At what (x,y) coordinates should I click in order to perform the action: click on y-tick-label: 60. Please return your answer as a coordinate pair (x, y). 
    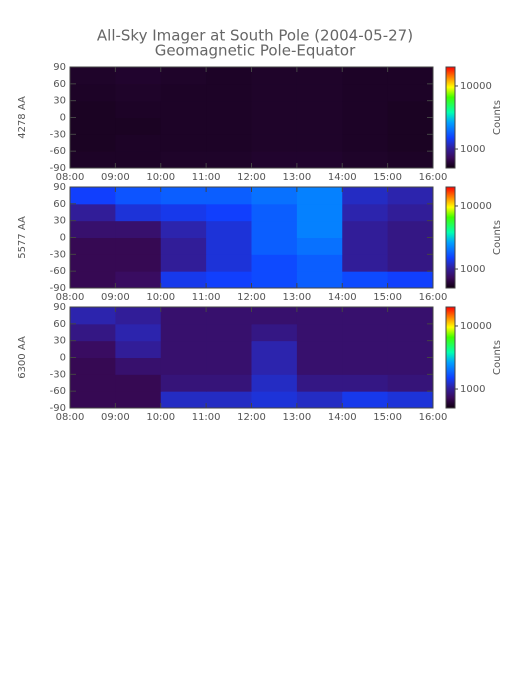
    Looking at the image, I should click on (59, 204).